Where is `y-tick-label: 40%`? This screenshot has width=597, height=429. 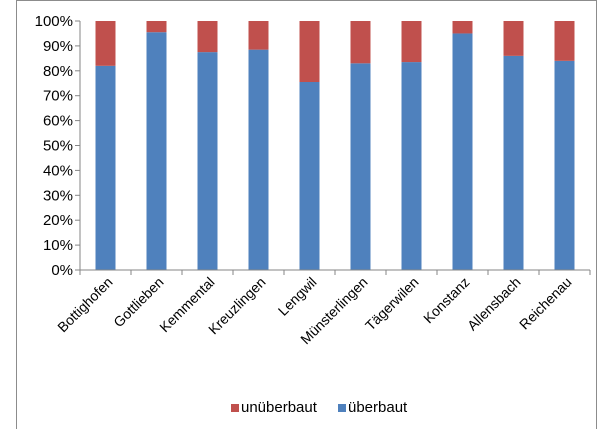 y-tick-label: 40% is located at coordinates (58, 170).